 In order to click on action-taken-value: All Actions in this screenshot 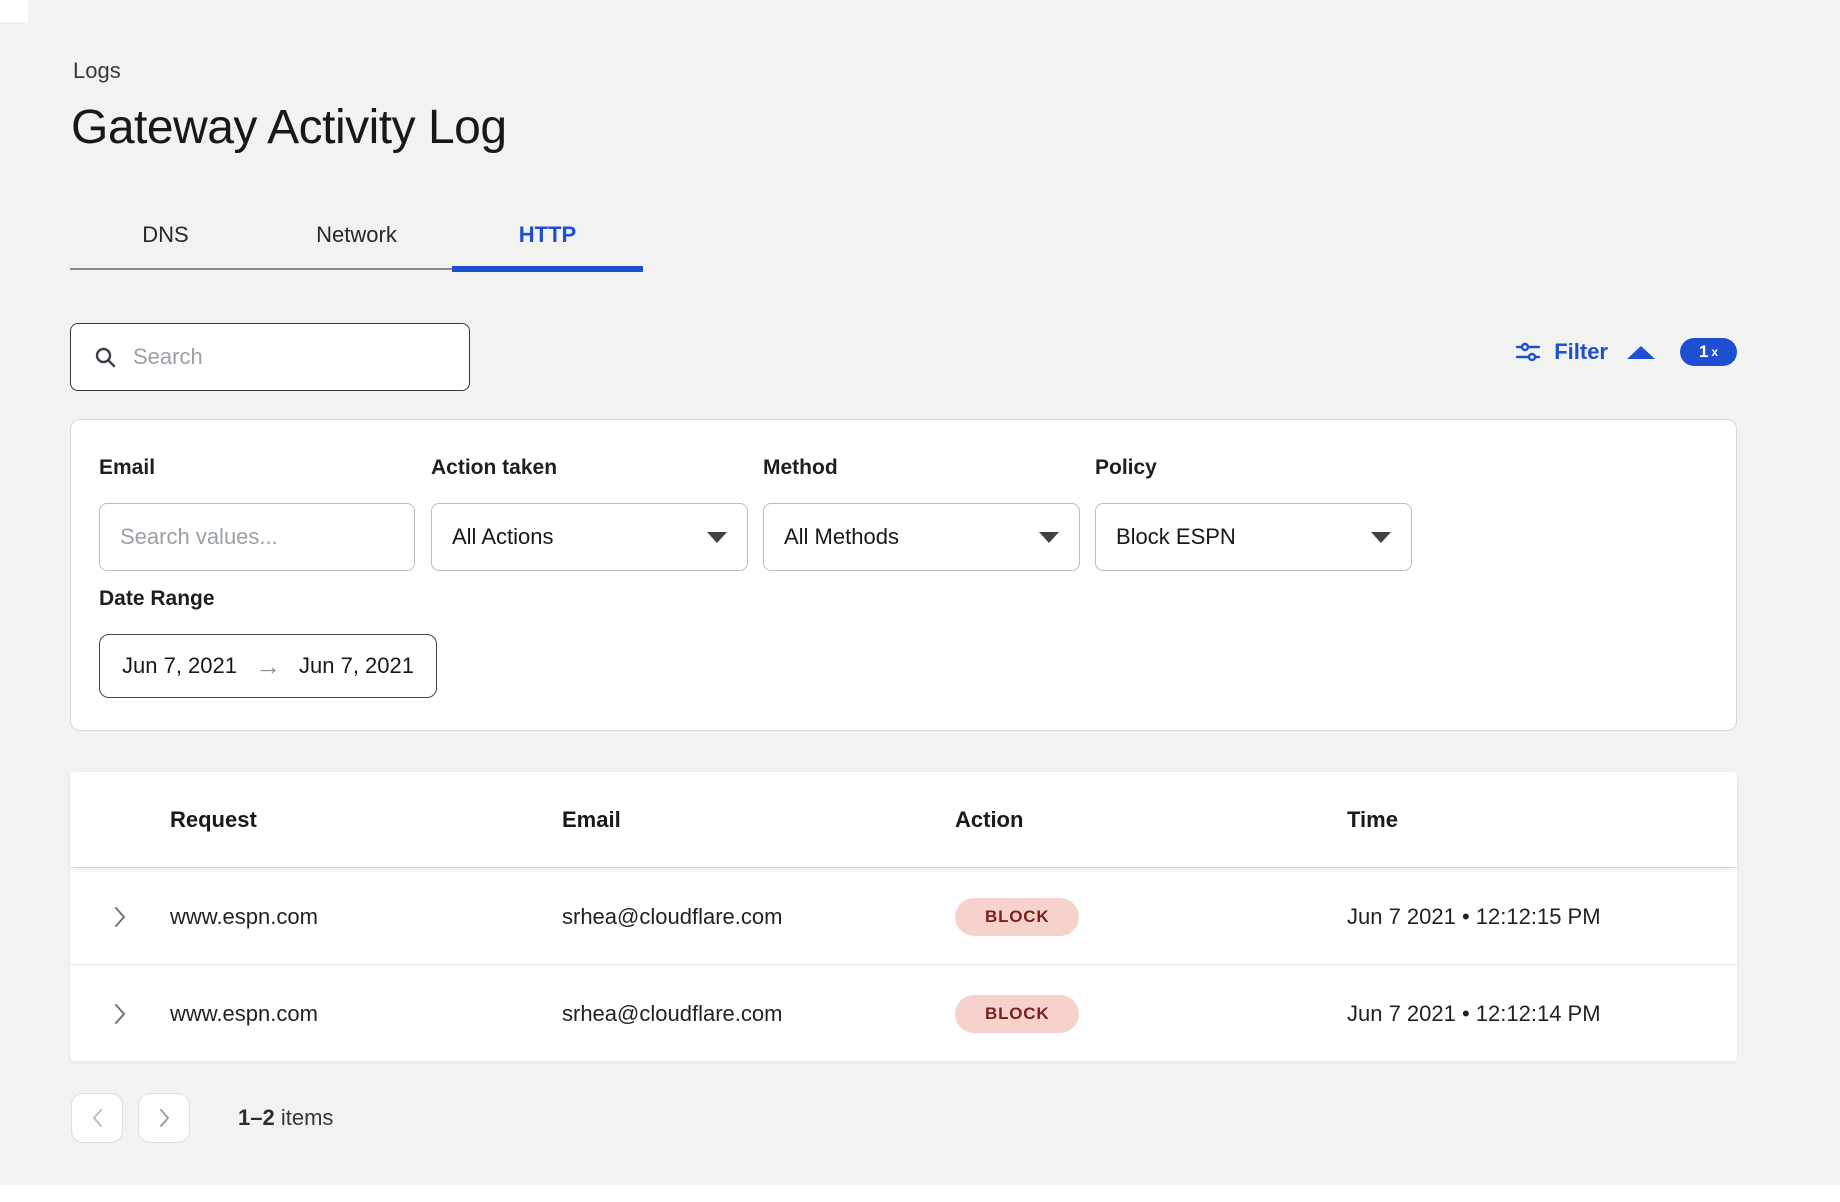, I will do `click(503, 536)`.